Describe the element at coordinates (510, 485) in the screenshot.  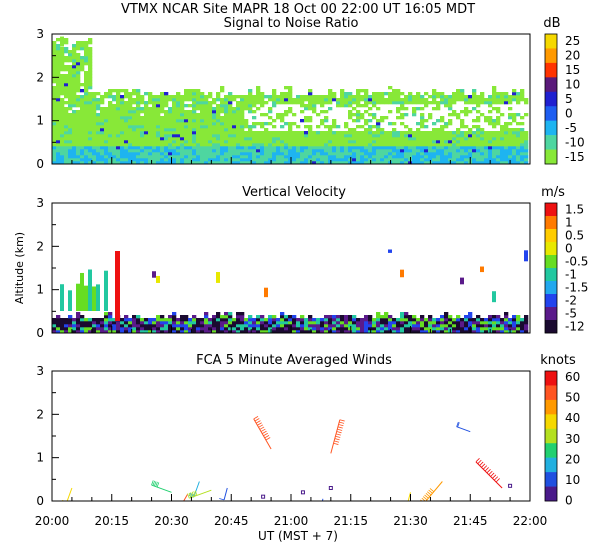
I see `calm-marker` at that location.